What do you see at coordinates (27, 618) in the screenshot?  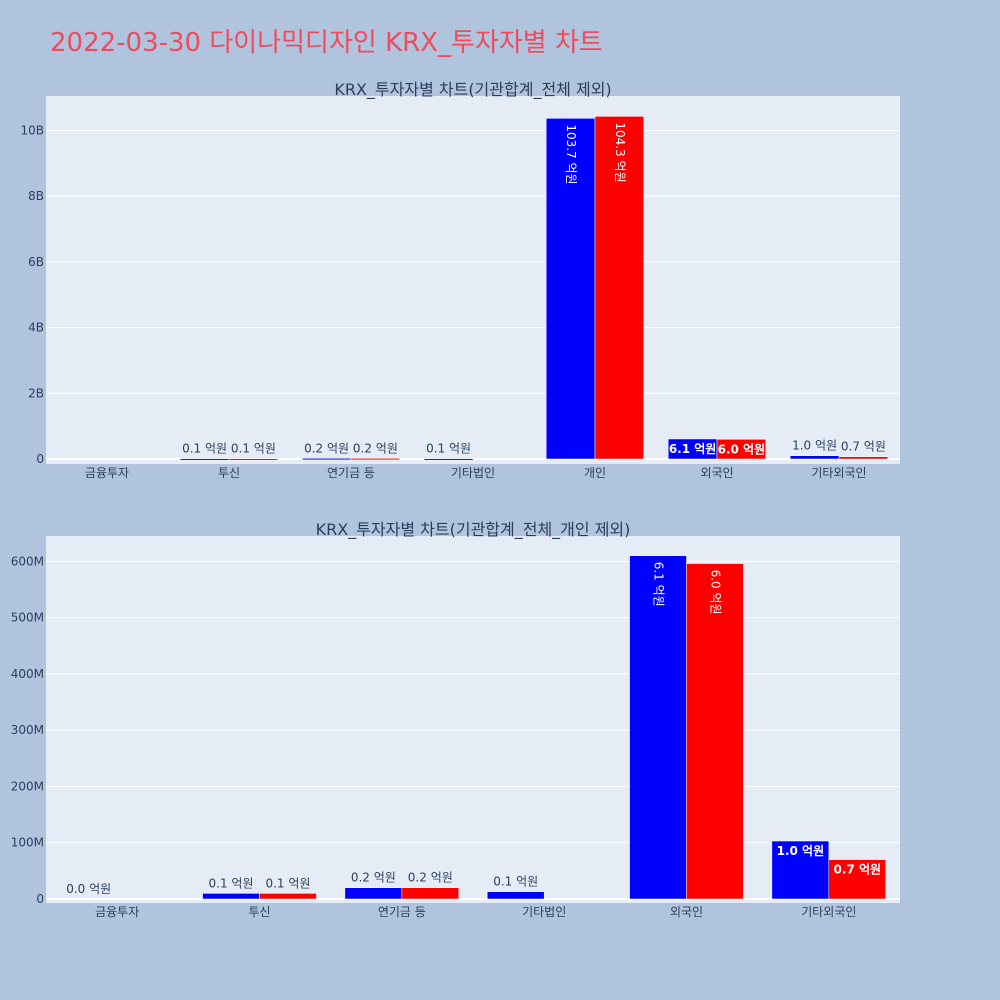 I see `y-tick-label: 500M` at bounding box center [27, 618].